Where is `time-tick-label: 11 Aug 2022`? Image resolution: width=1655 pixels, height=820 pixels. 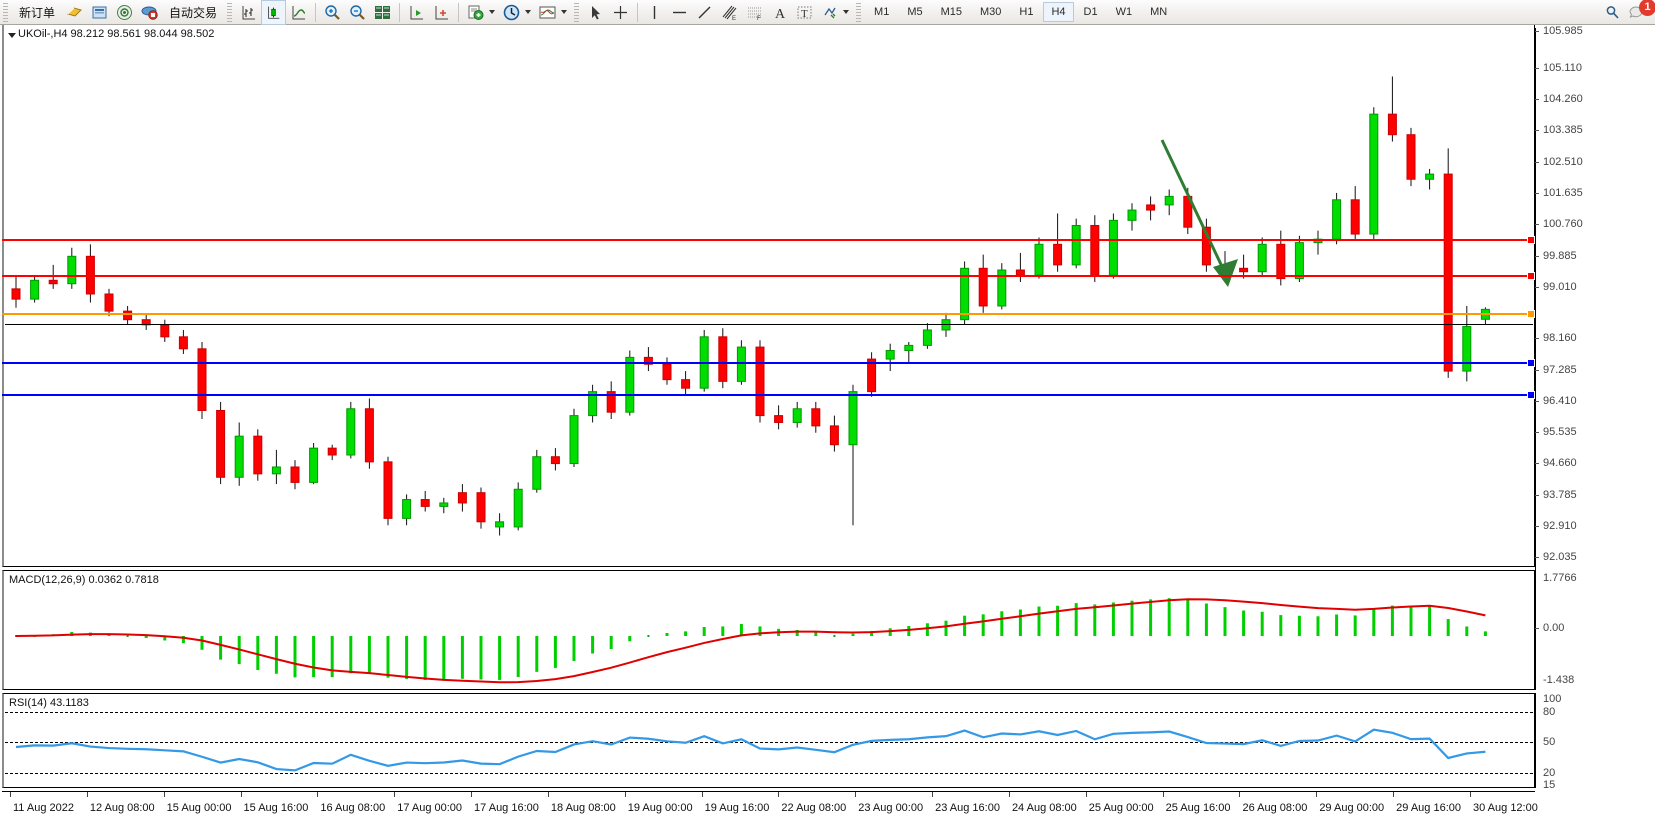
time-tick-label: 11 Aug 2022 is located at coordinates (43, 808).